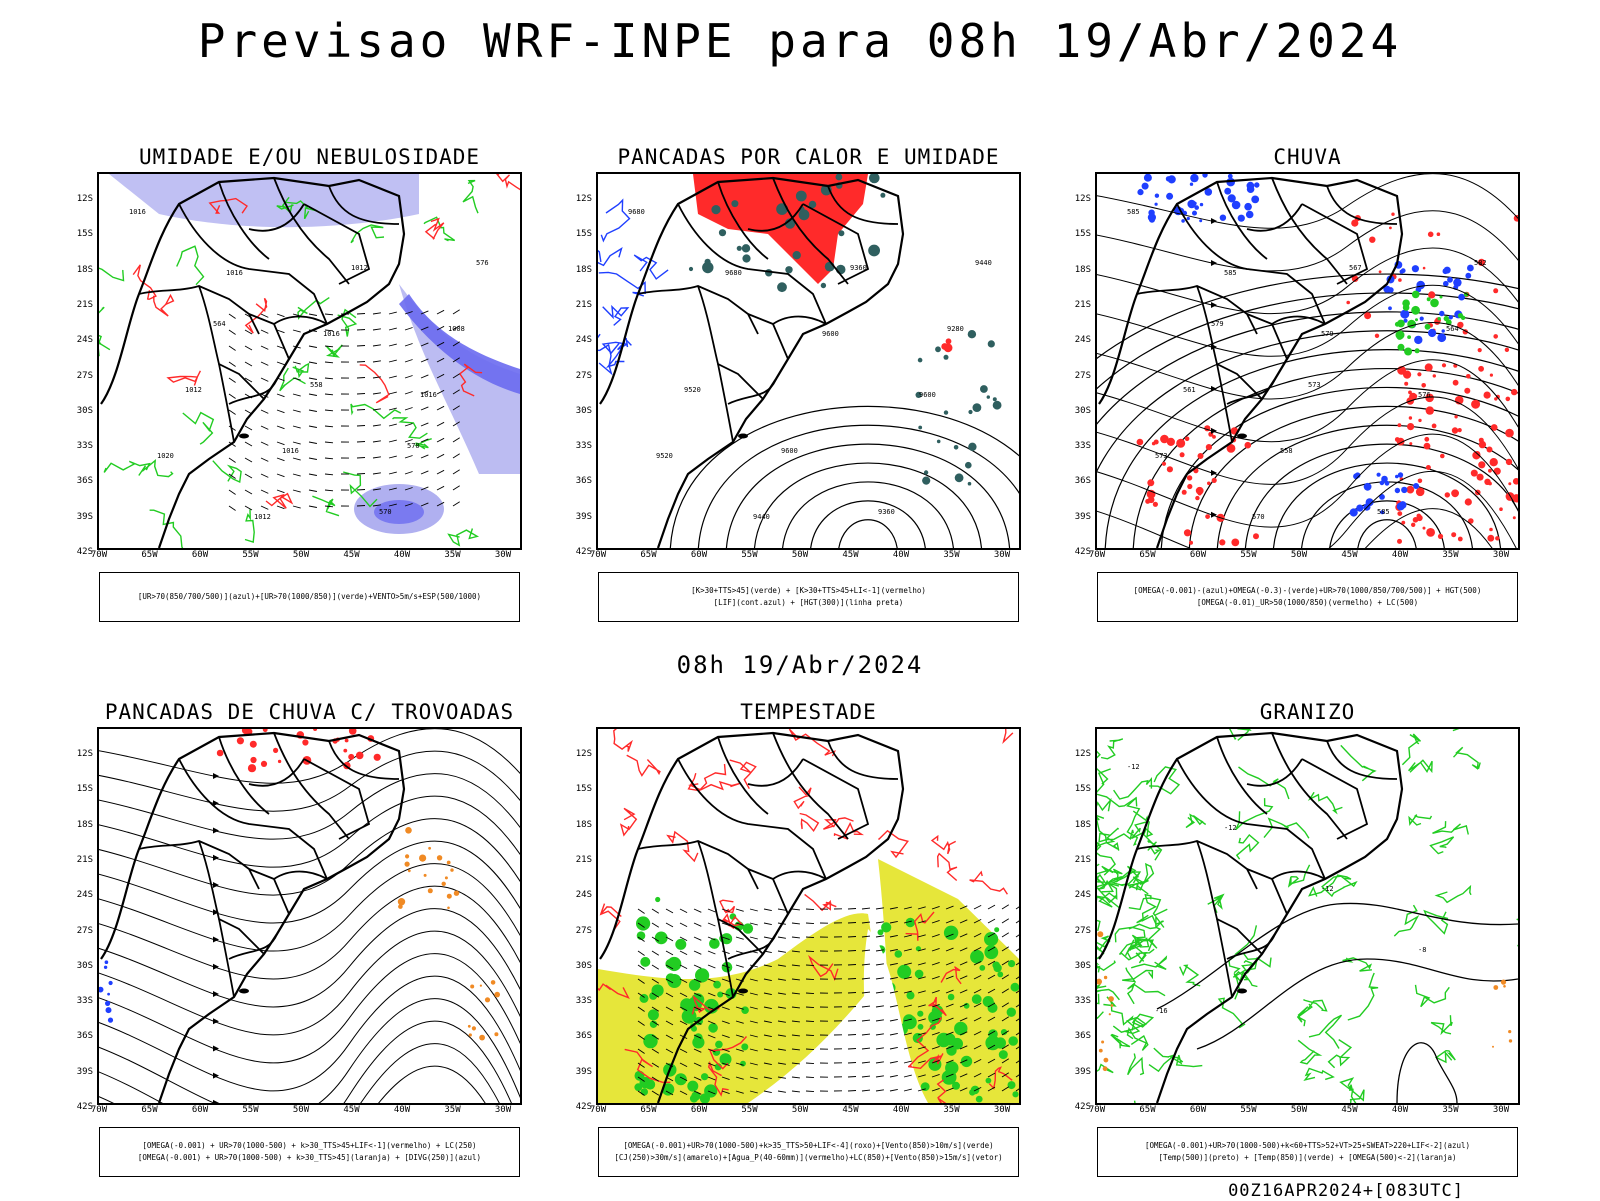 The height and width of the screenshot is (1201, 1600). What do you see at coordinates (1080, 1001) in the screenshot?
I see `latitude-label: 33S` at bounding box center [1080, 1001].